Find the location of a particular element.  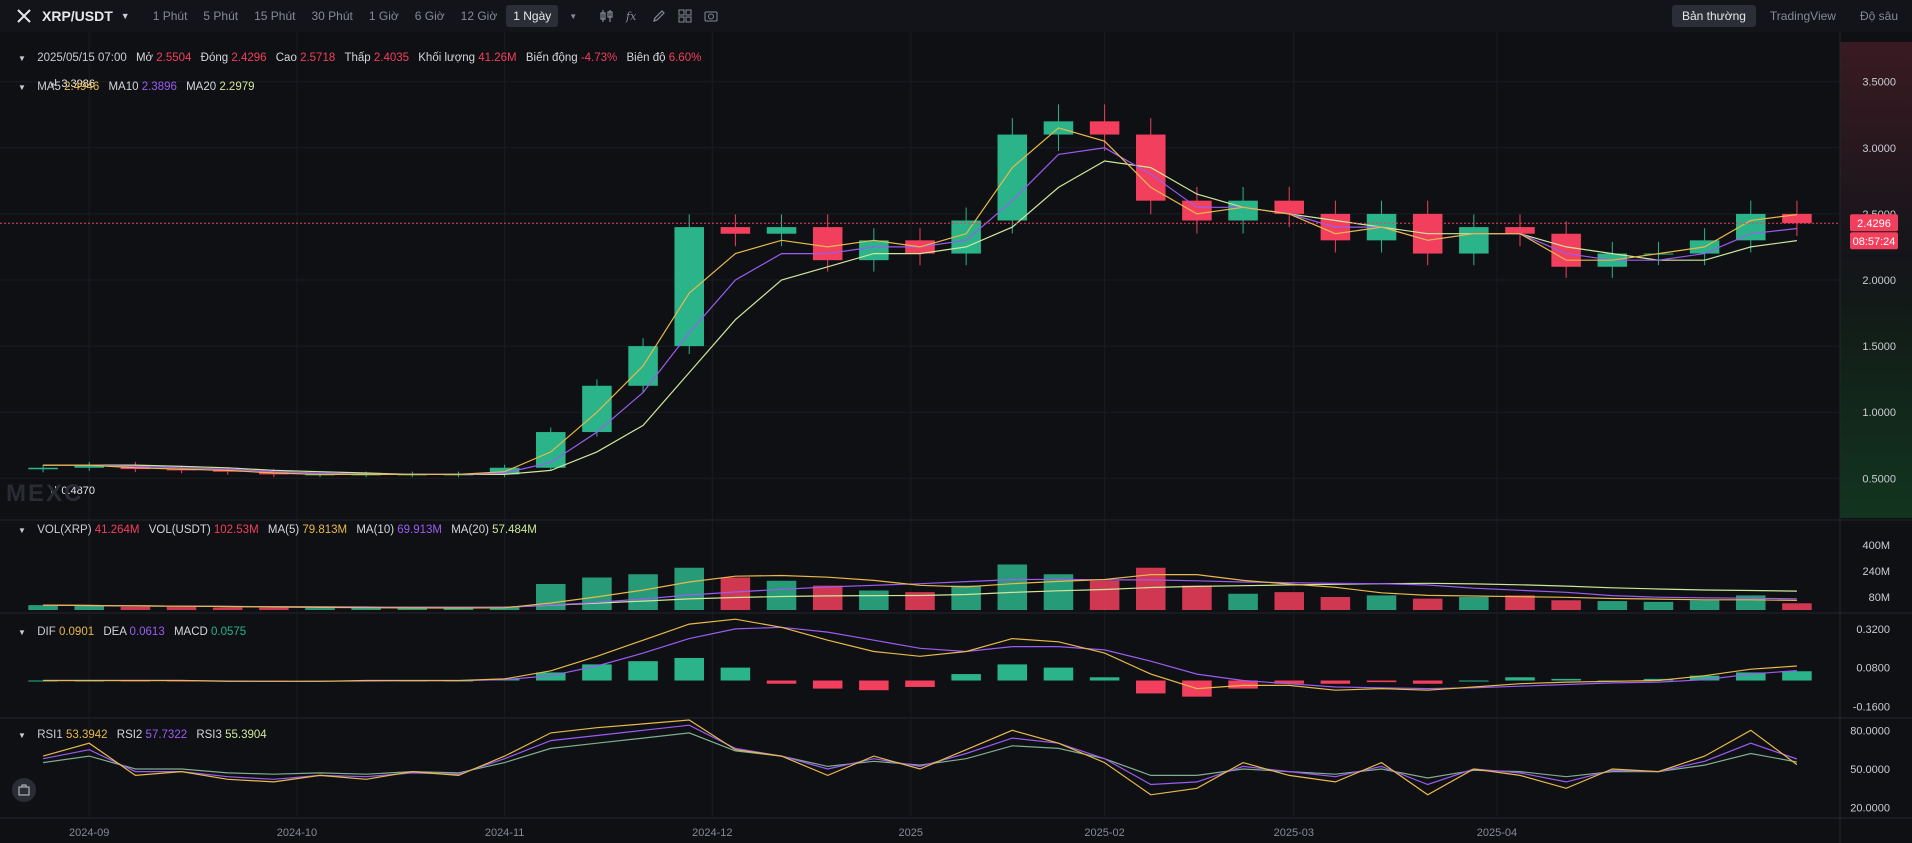

view-mode-1: TradingView is located at coordinates (1802, 16).